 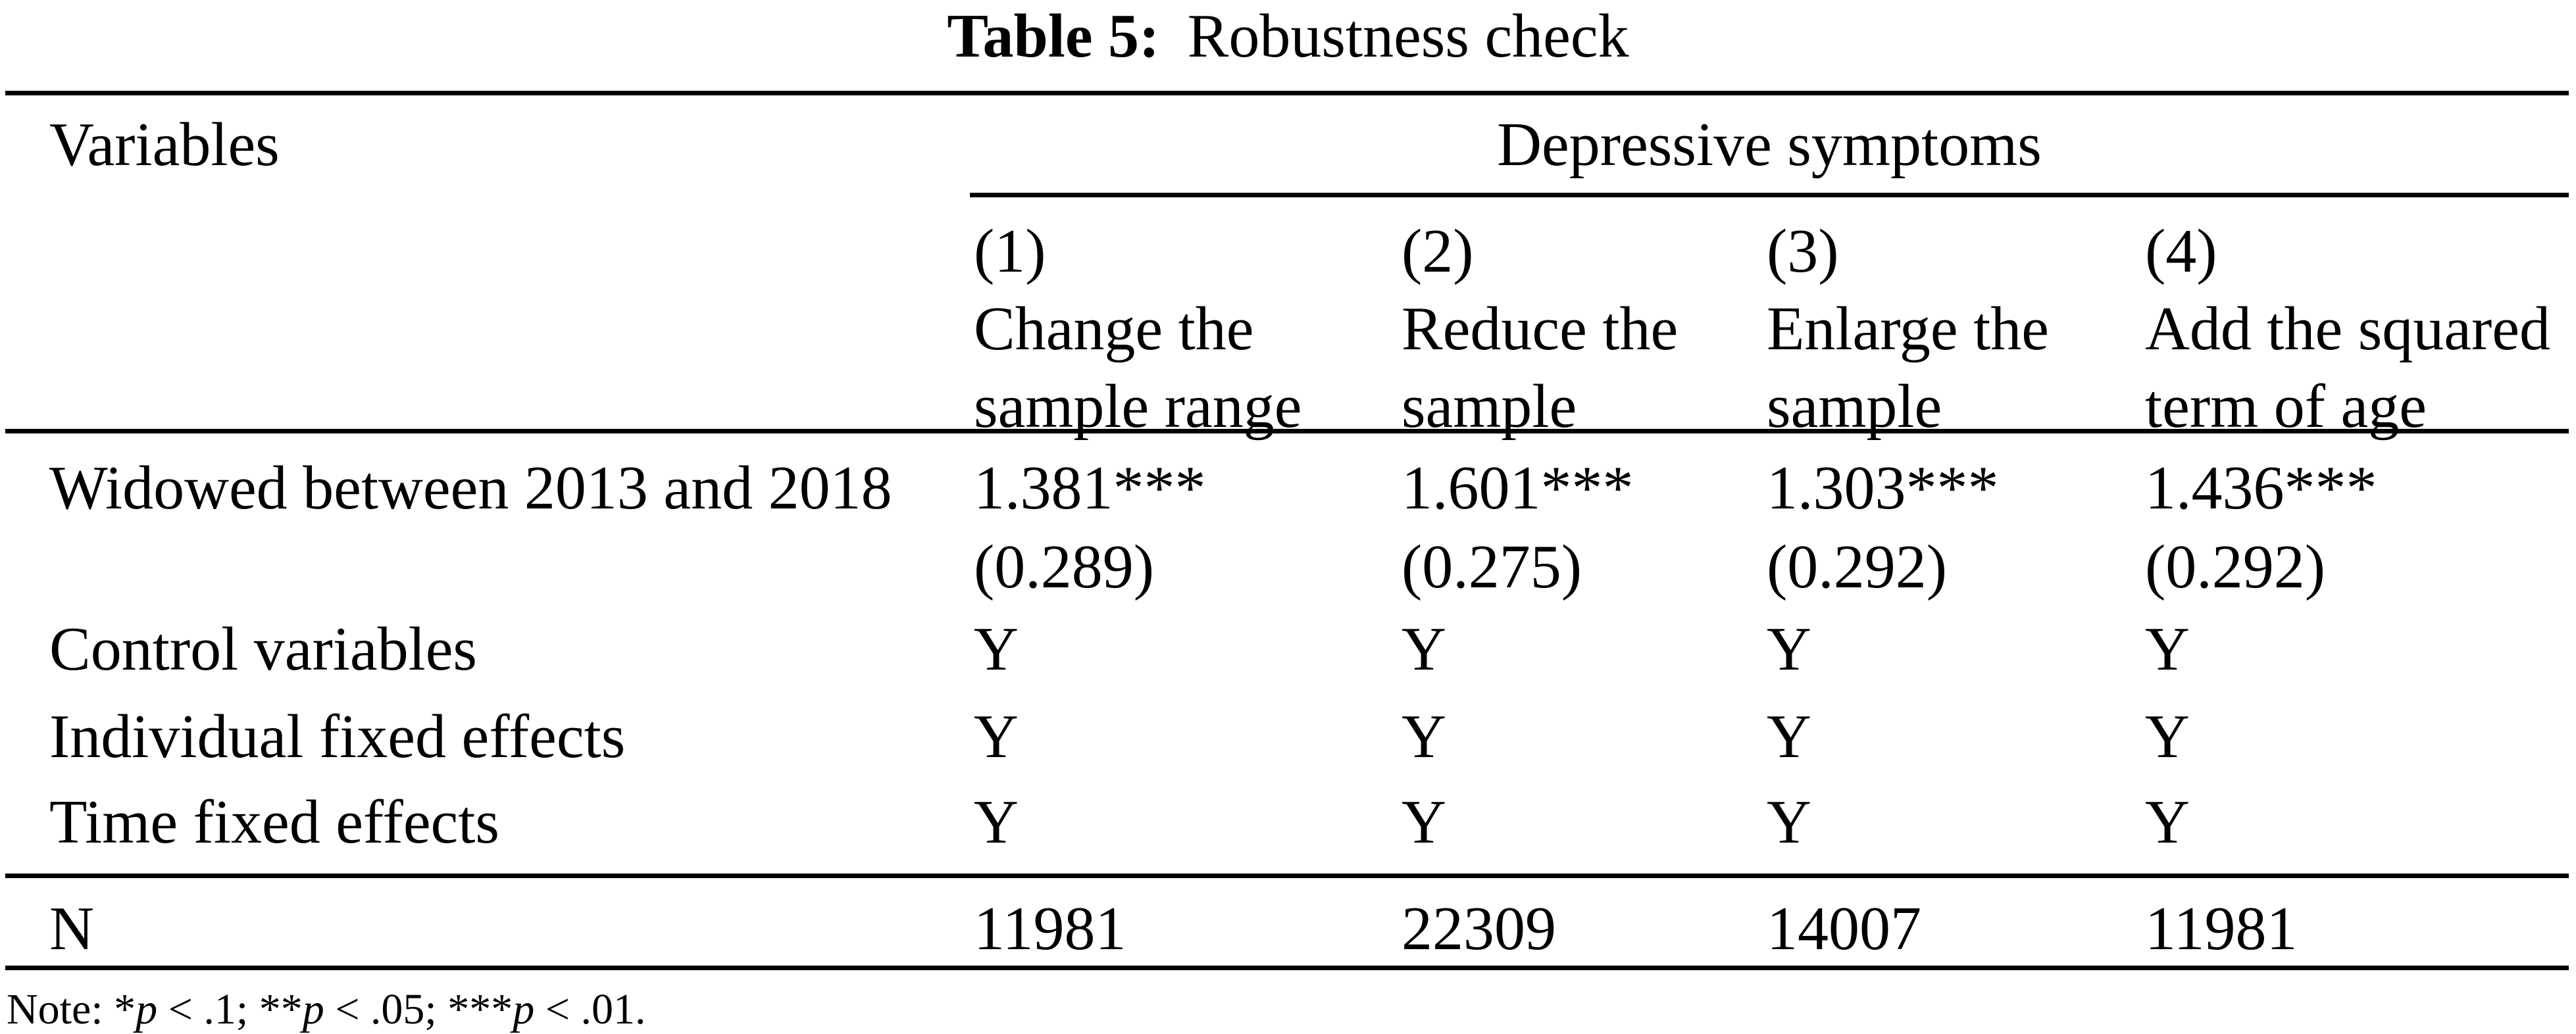 What do you see at coordinates (1010, 251) in the screenshot?
I see `column-header-1-number: (1)` at bounding box center [1010, 251].